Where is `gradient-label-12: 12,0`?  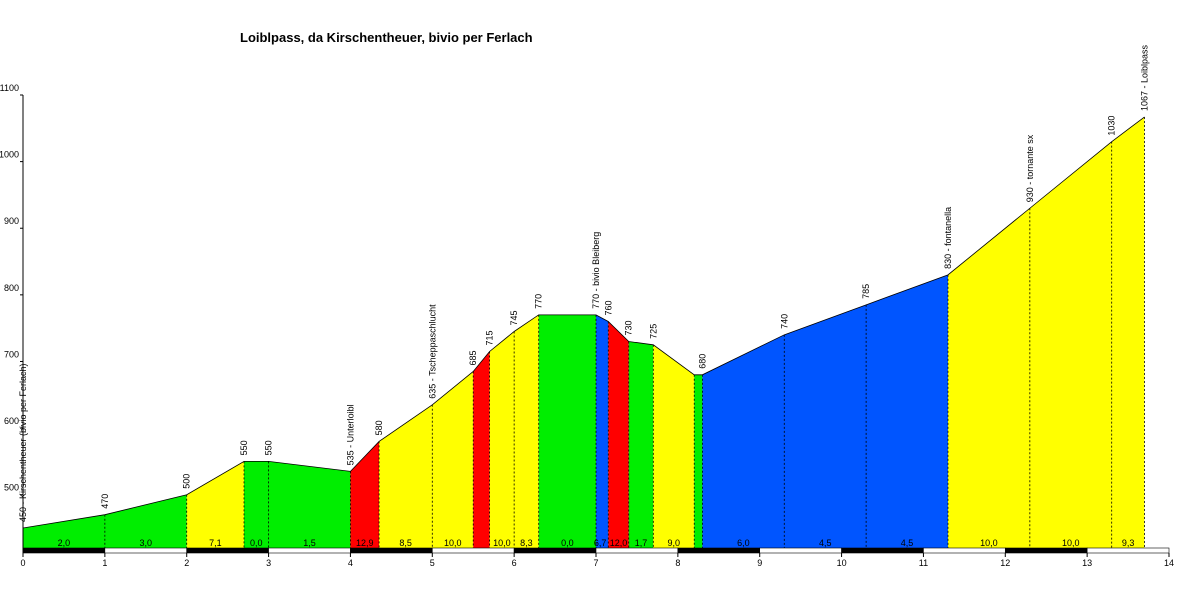 gradient-label-12: 12,0 is located at coordinates (619, 543).